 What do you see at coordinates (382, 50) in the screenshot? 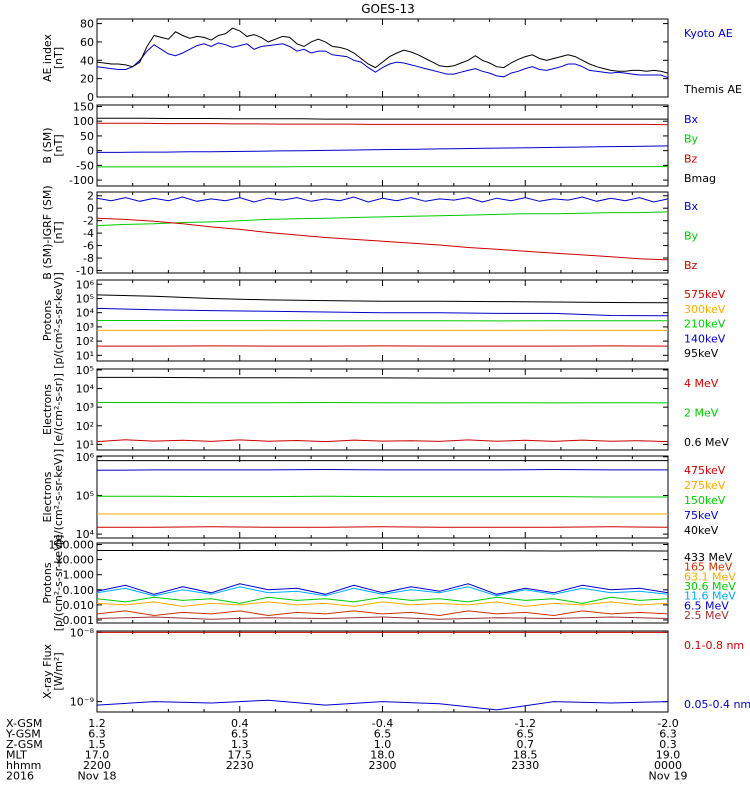
I see `series-line-themis-ae` at bounding box center [382, 50].